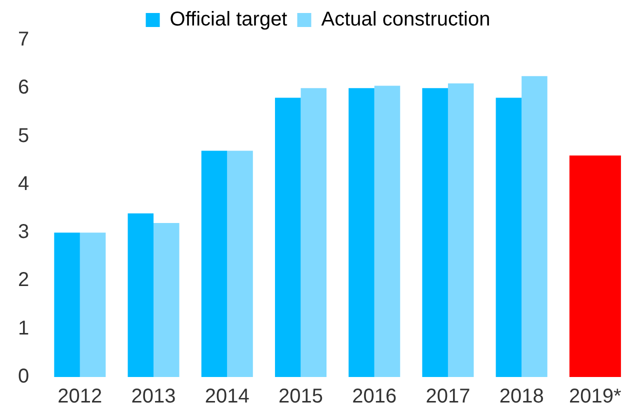 The image size is (640, 417). Describe the element at coordinates (153, 397) in the screenshot. I see `x-tick-label: 2013` at that location.